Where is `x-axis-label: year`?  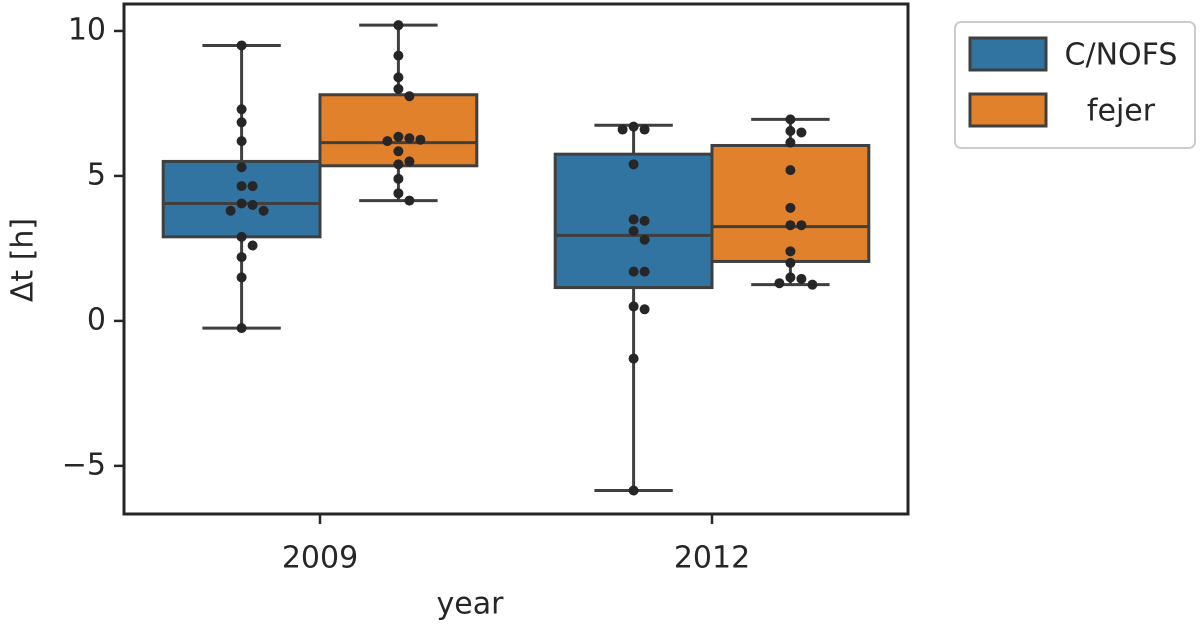 x-axis-label: year is located at coordinates (471, 604).